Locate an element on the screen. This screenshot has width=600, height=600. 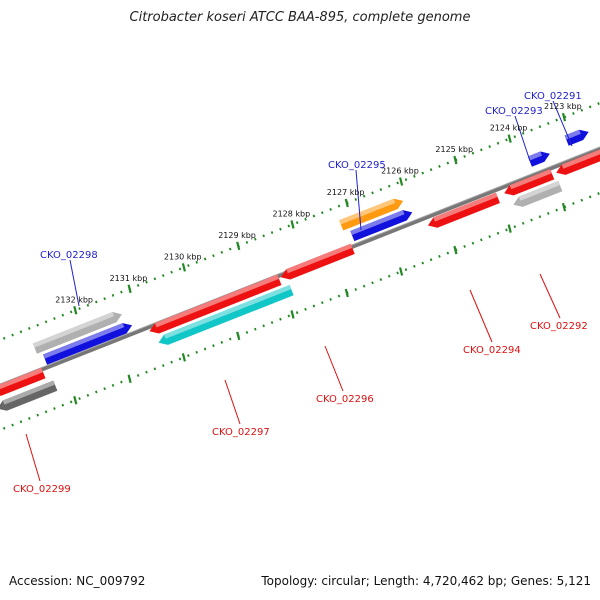
gene-cko-02298-light-body is located at coordinates (77, 333).